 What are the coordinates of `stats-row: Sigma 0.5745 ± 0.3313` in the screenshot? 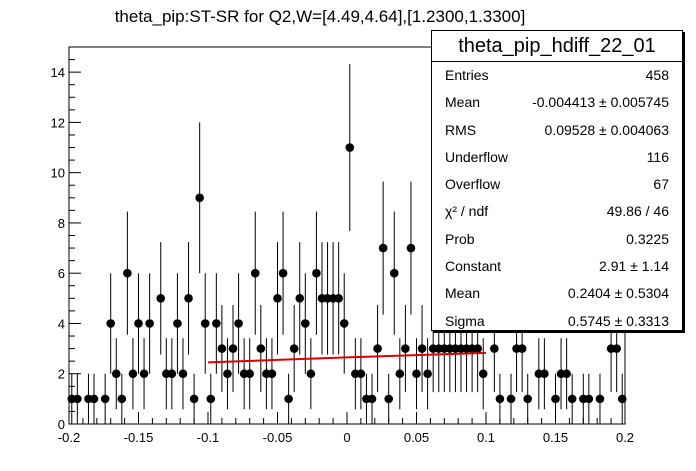 It's located at (557, 321).